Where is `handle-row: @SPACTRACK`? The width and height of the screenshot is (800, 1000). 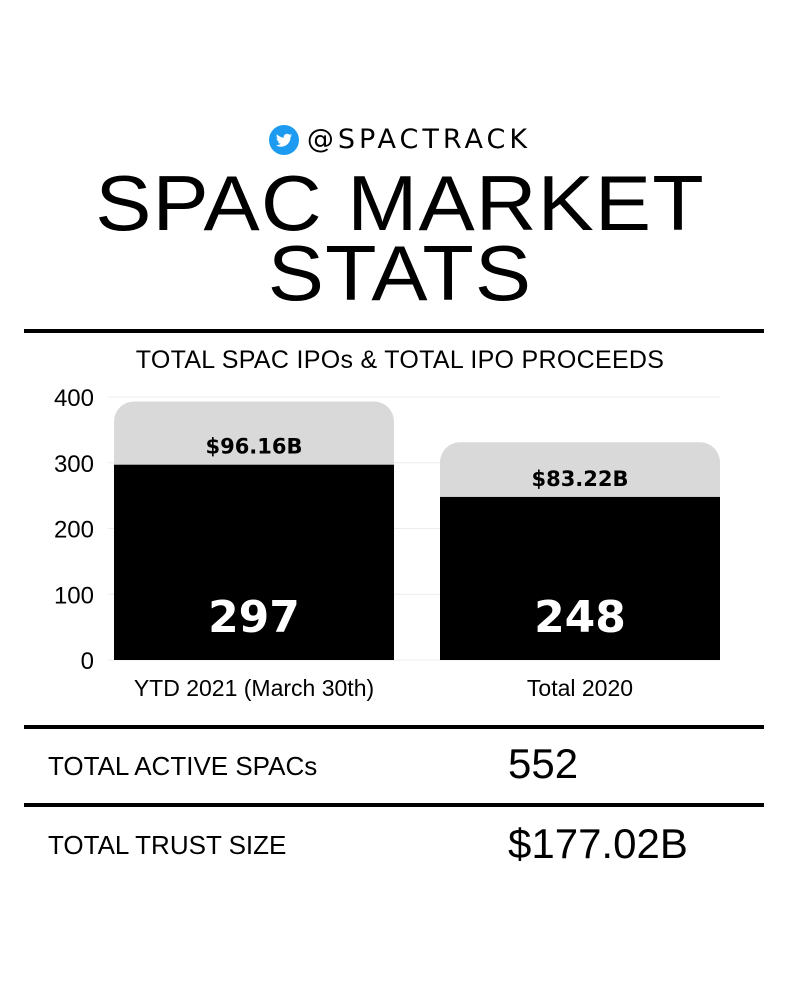
handle-row: @SPACTRACK is located at coordinates (400, 139).